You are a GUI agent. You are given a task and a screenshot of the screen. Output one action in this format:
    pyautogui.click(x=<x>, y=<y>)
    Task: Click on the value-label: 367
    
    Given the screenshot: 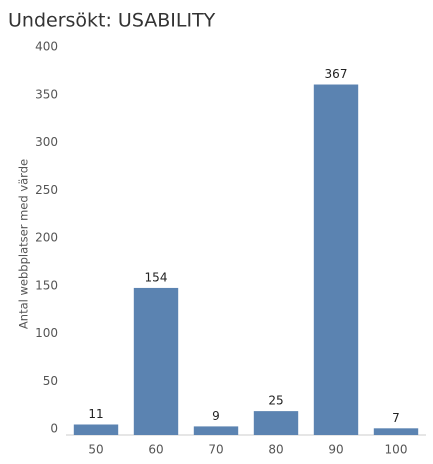 What is the action you would take?
    pyautogui.click(x=336, y=74)
    